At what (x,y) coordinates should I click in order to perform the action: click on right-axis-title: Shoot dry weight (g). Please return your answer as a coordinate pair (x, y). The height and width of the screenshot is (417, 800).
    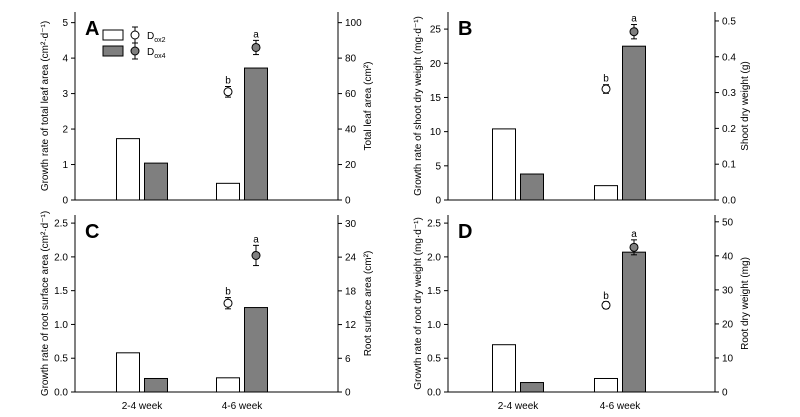
    Looking at the image, I should click on (745, 106).